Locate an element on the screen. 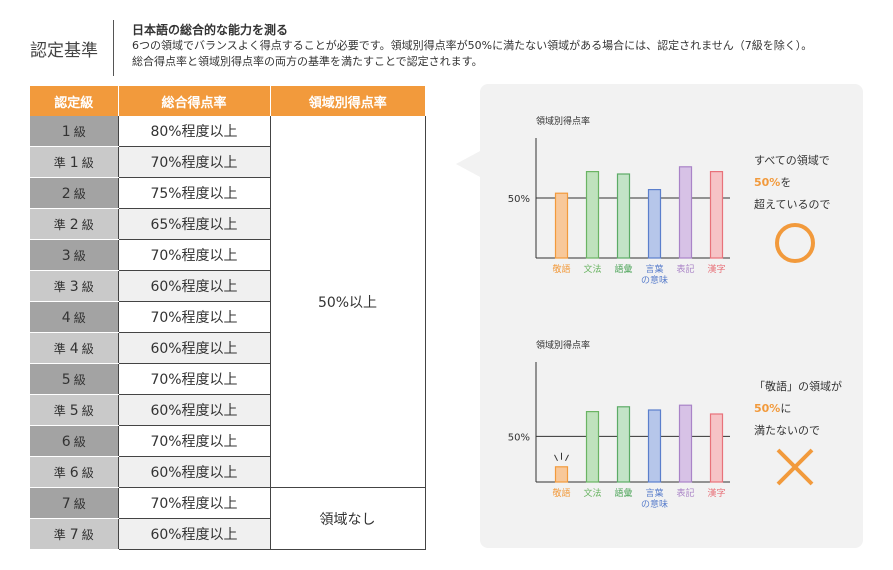 The height and width of the screenshot is (570, 893). col-header-domain: 領域別得点率 is located at coordinates (347, 101).